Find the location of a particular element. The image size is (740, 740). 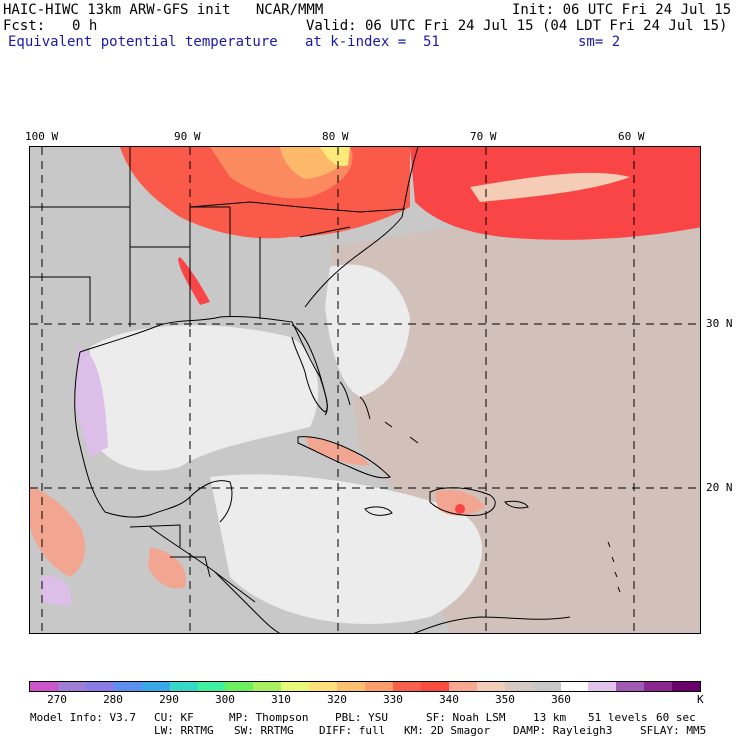

footer-lw: LW: RRTMG is located at coordinates (184, 730).